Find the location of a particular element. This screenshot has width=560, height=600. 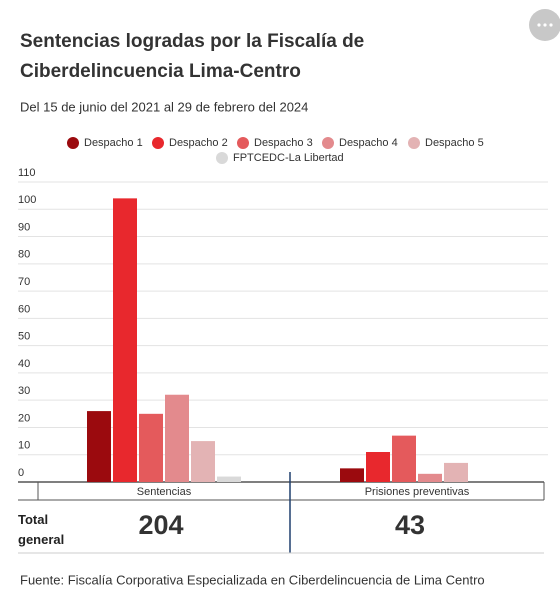

menu-button is located at coordinates (544, 25).